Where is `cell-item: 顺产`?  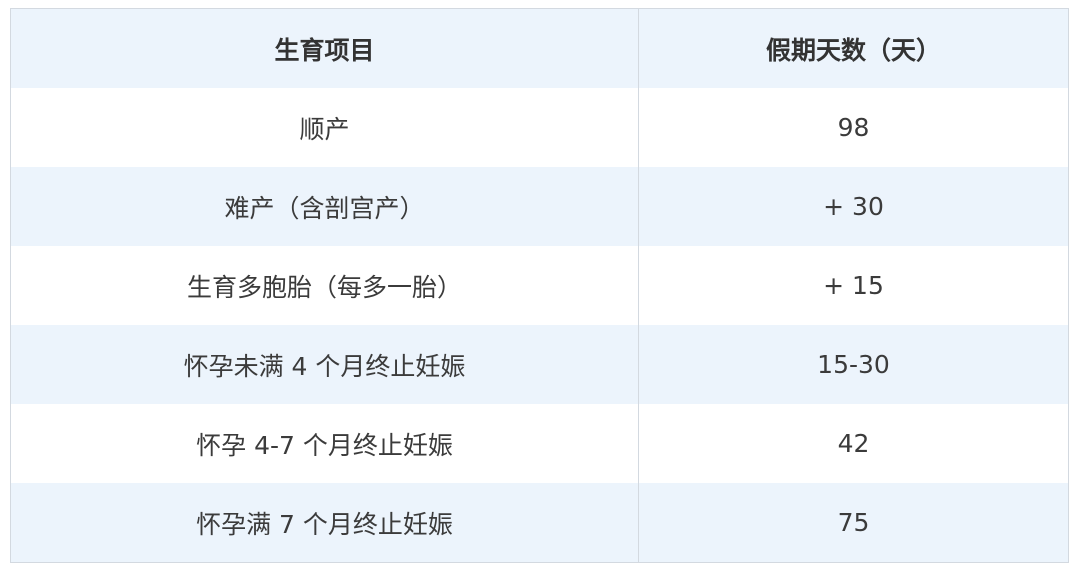 cell-item: 顺产 is located at coordinates (324, 127).